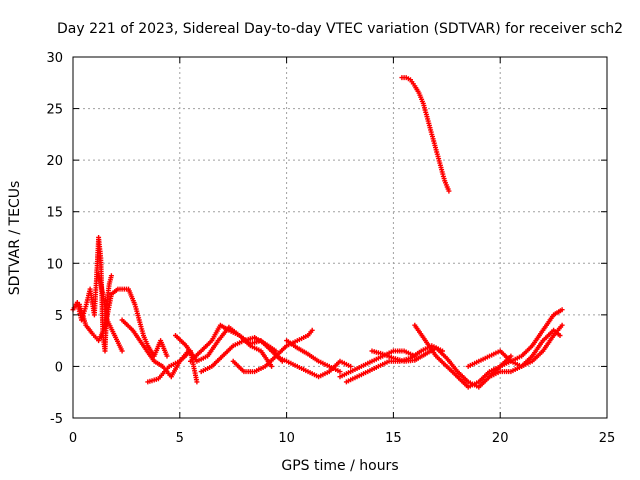 This screenshot has height=480, width=640. Describe the element at coordinates (59, 367) in the screenshot. I see `y-tick-label: 0` at that location.